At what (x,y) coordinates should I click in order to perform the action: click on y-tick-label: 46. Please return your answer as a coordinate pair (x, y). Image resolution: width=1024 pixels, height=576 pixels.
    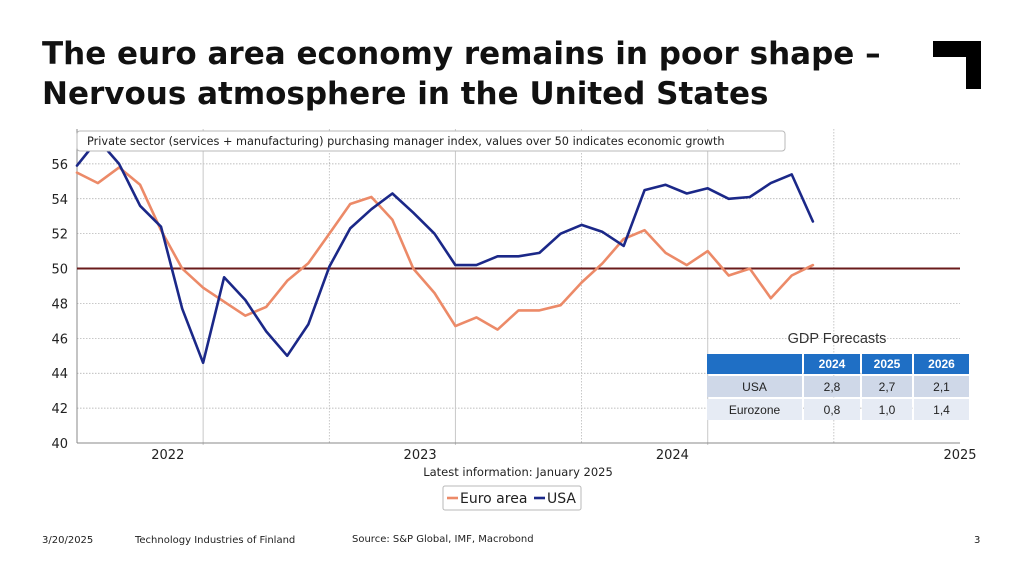
    Looking at the image, I should click on (59, 339).